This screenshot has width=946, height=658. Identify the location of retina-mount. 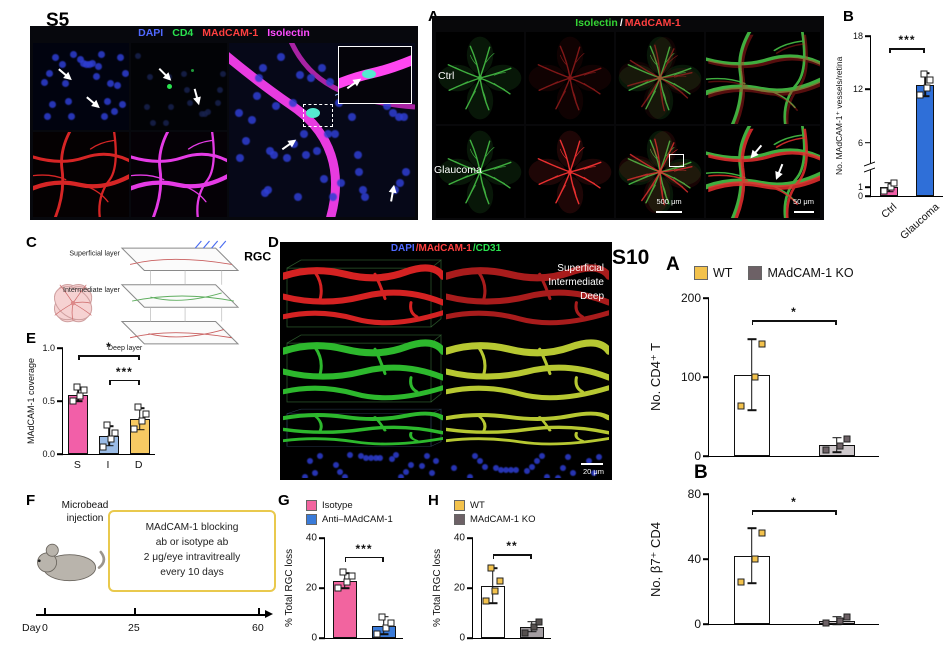
(570, 78).